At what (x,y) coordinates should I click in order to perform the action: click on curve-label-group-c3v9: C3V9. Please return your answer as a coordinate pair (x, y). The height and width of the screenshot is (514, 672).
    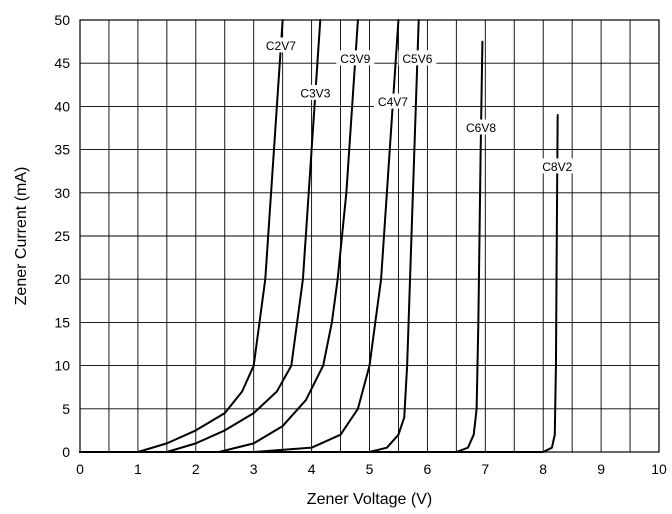
    Looking at the image, I should click on (355, 58).